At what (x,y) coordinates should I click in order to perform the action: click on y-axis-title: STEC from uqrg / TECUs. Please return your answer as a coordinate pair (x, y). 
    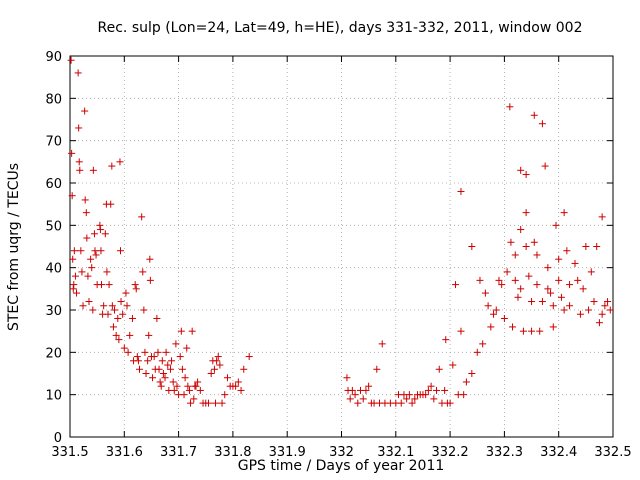
    Looking at the image, I should click on (14, 247).